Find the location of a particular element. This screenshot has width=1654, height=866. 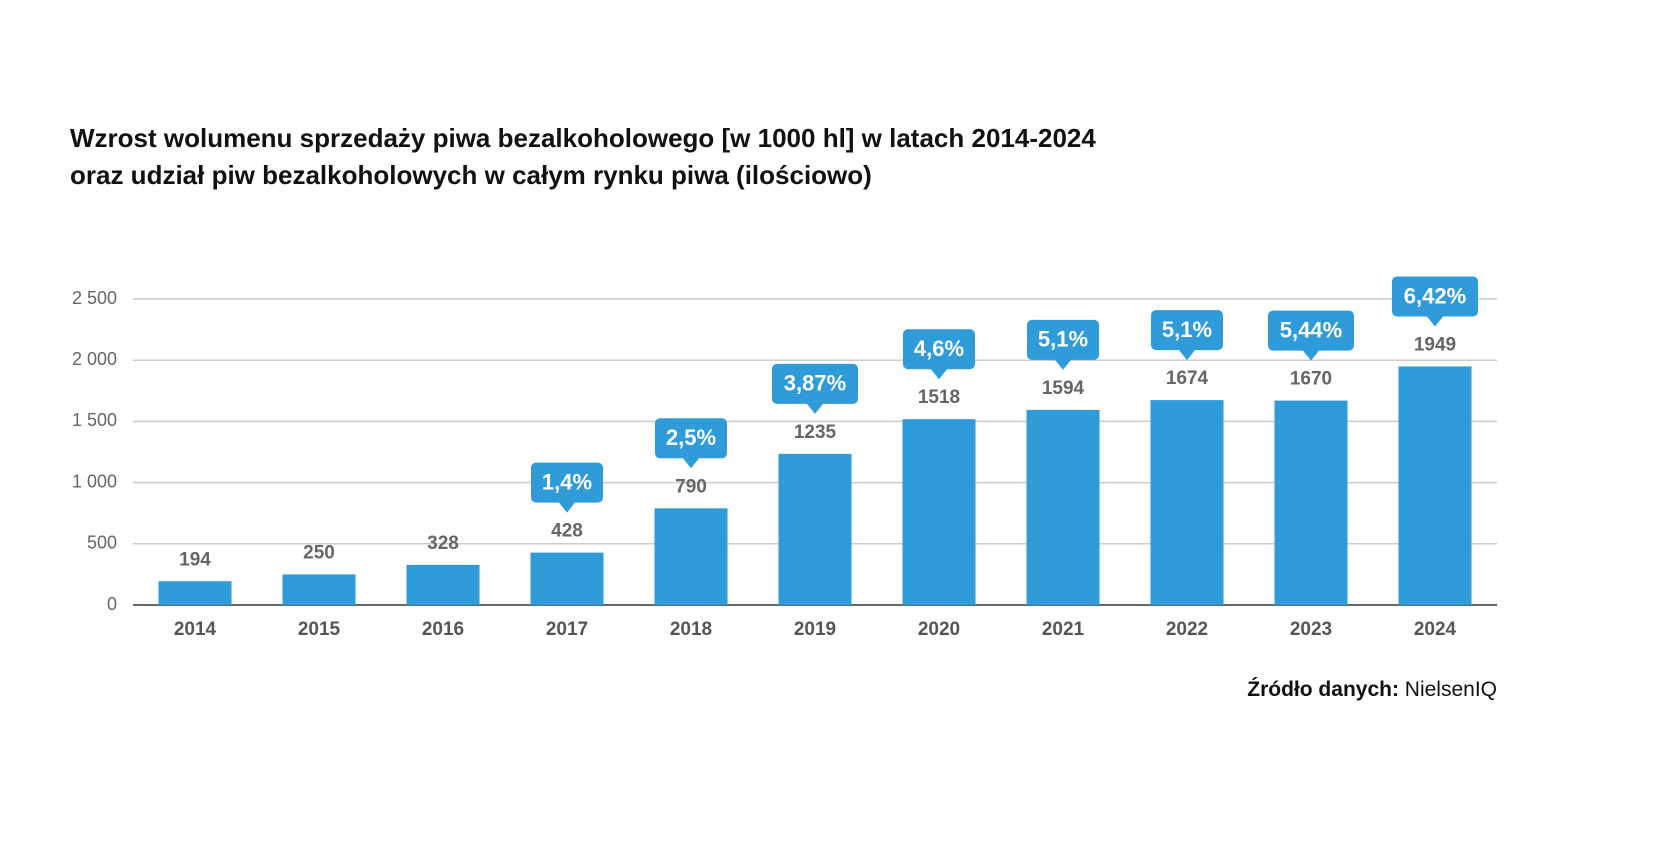

source-label: Źródło danych: is located at coordinates (1323, 689).